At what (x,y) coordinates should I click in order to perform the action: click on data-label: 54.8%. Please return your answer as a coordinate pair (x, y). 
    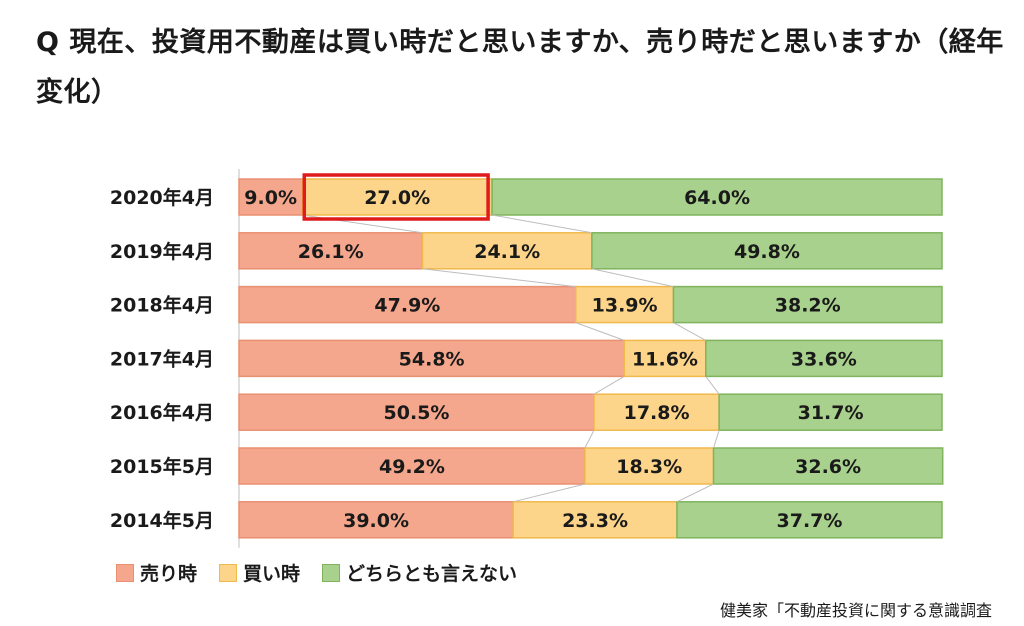
    Looking at the image, I should click on (432, 359).